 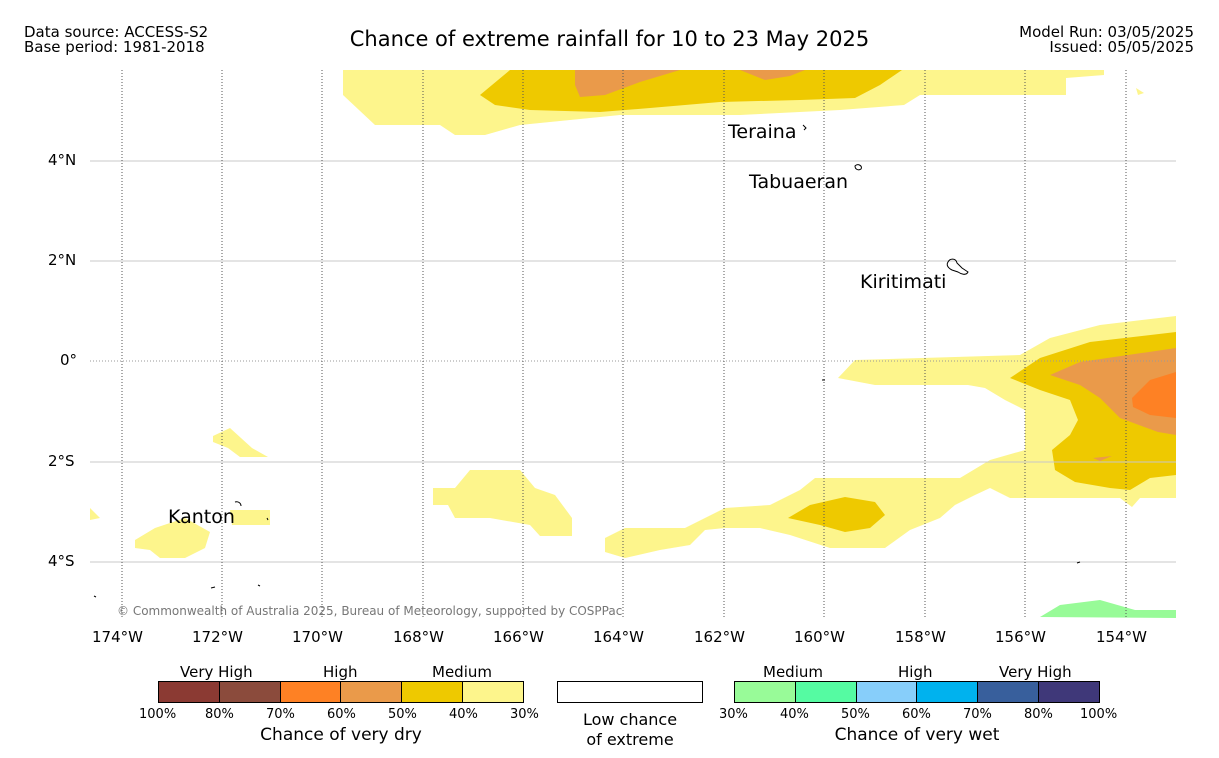 What do you see at coordinates (69, 360) in the screenshot?
I see `lat-label-0: 0°` at bounding box center [69, 360].